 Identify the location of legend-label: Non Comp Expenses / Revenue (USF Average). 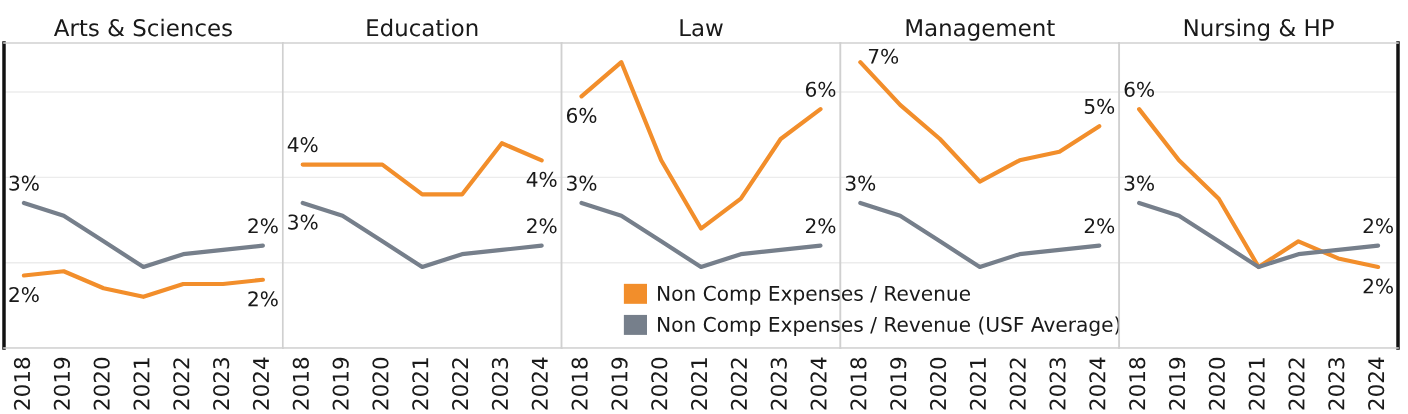
(889, 326).